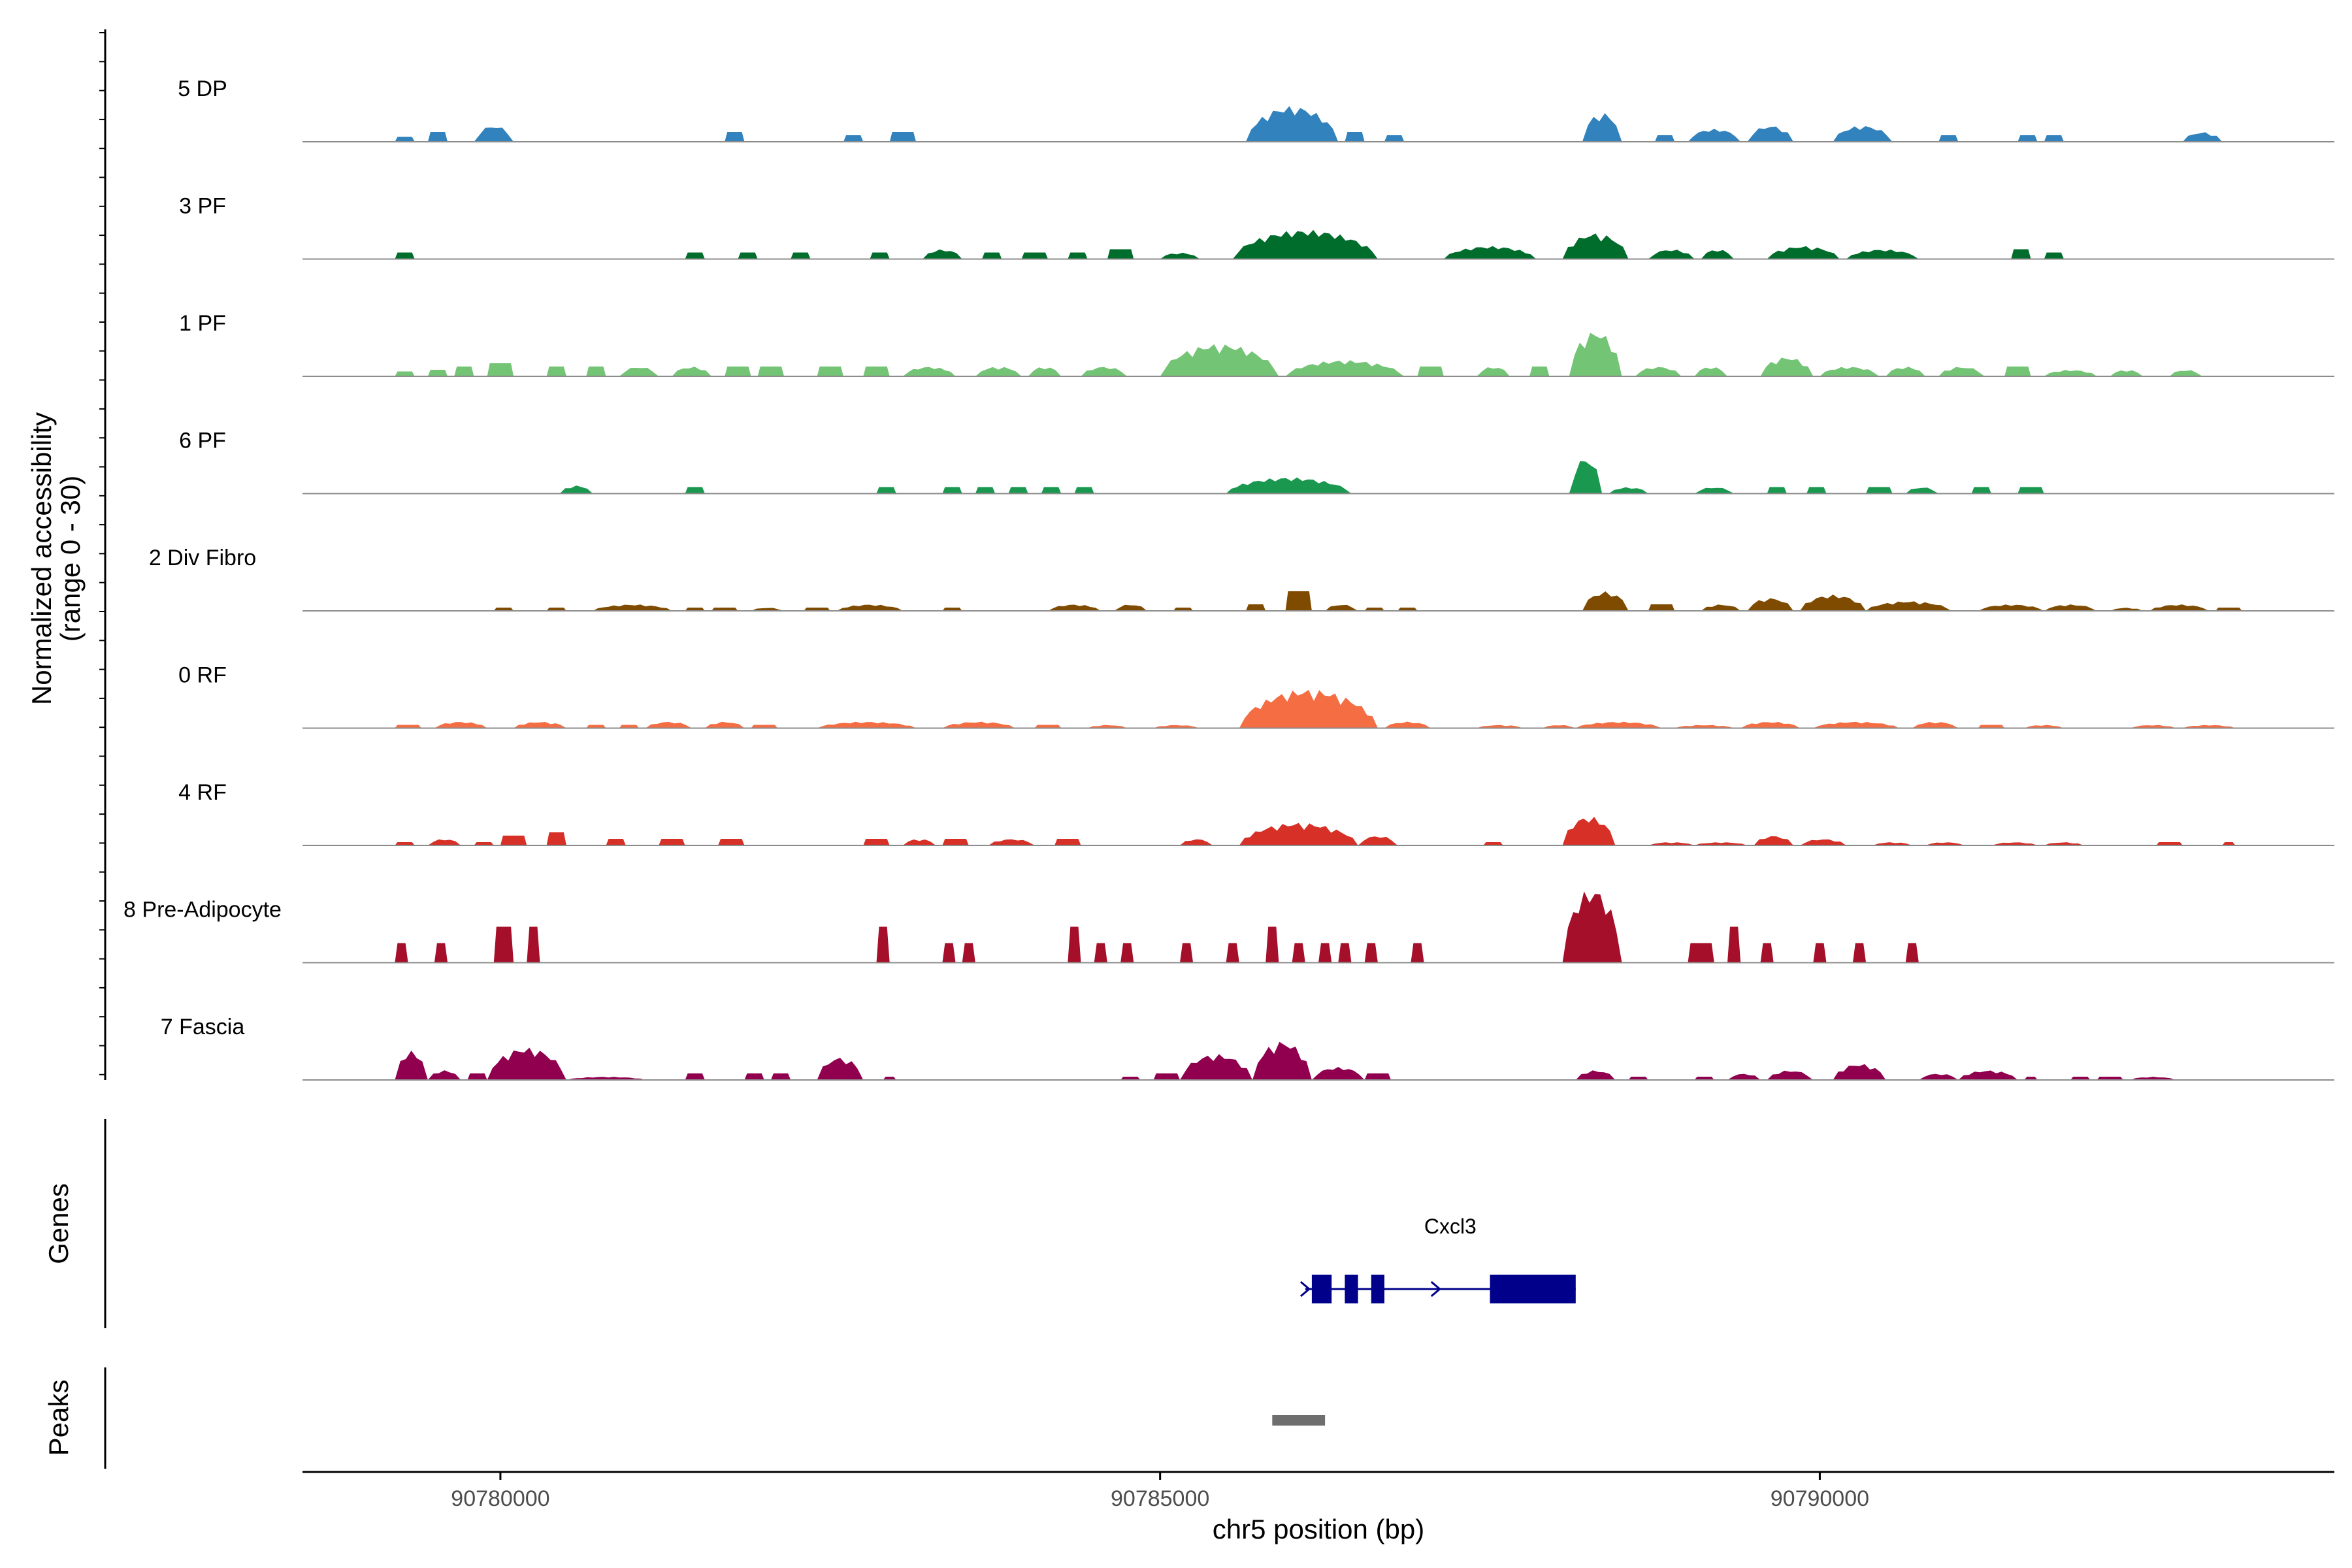 The width and height of the screenshot is (2352, 1568). Describe the element at coordinates (203, 1027) in the screenshot. I see `track-label: 7 Fascia` at that location.